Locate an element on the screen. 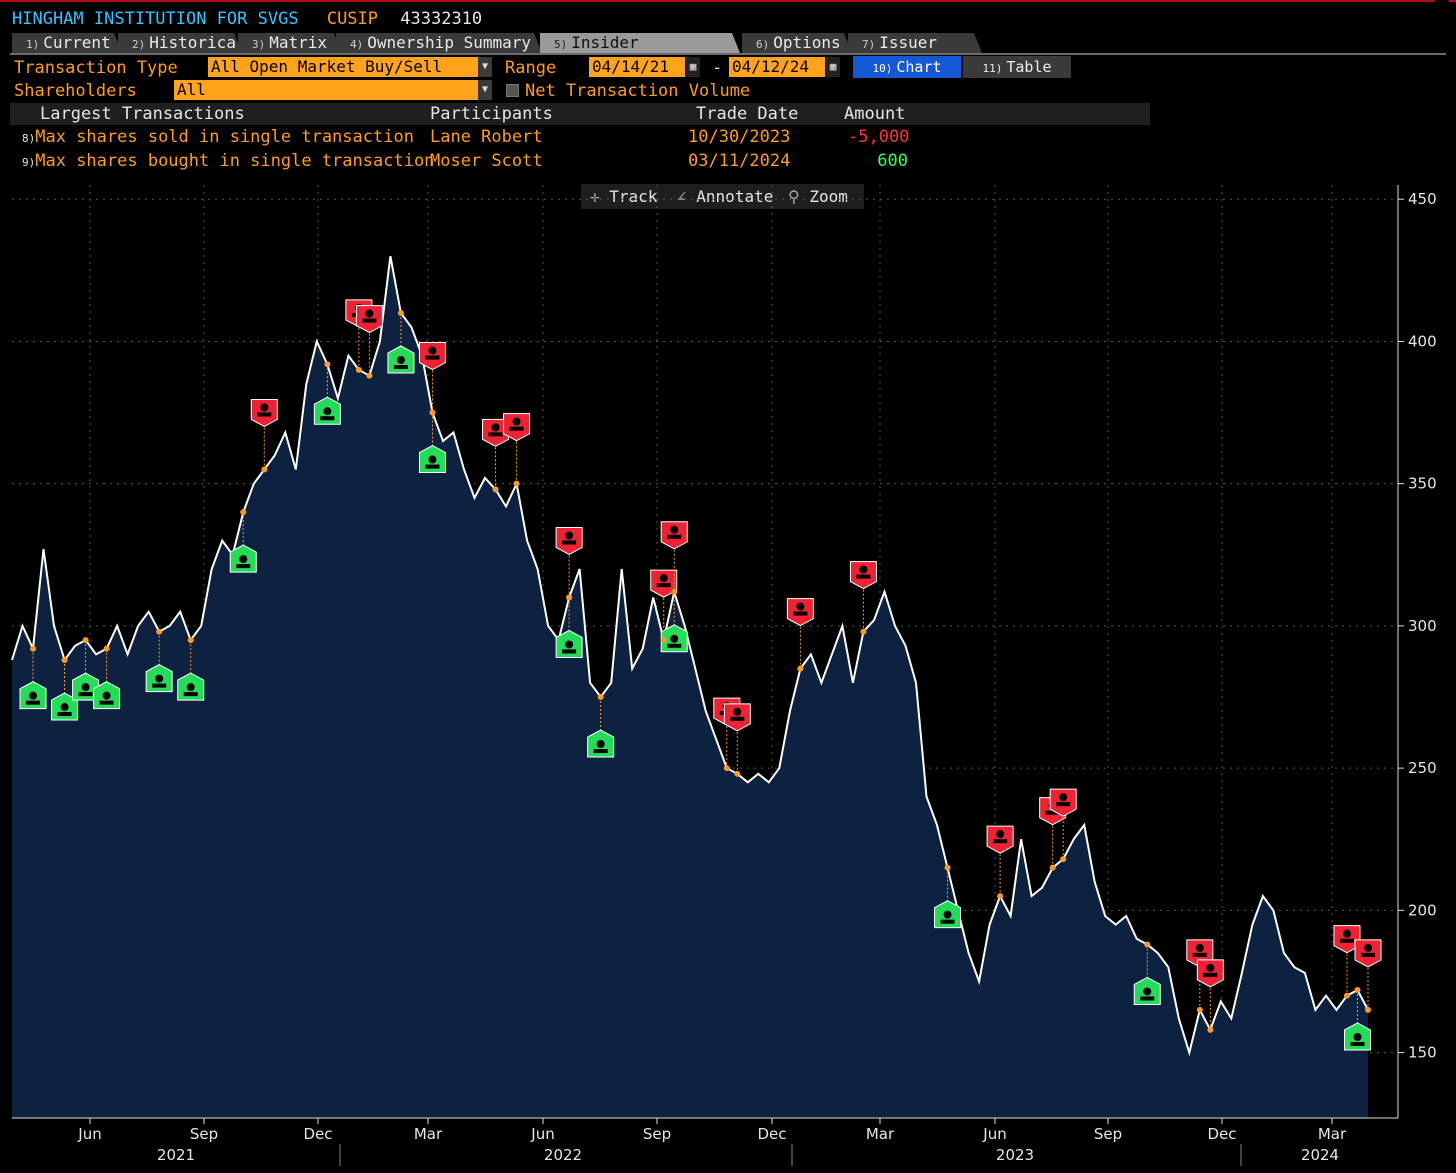 The image size is (1456, 1173). id-value: 43332310 is located at coordinates (441, 19).